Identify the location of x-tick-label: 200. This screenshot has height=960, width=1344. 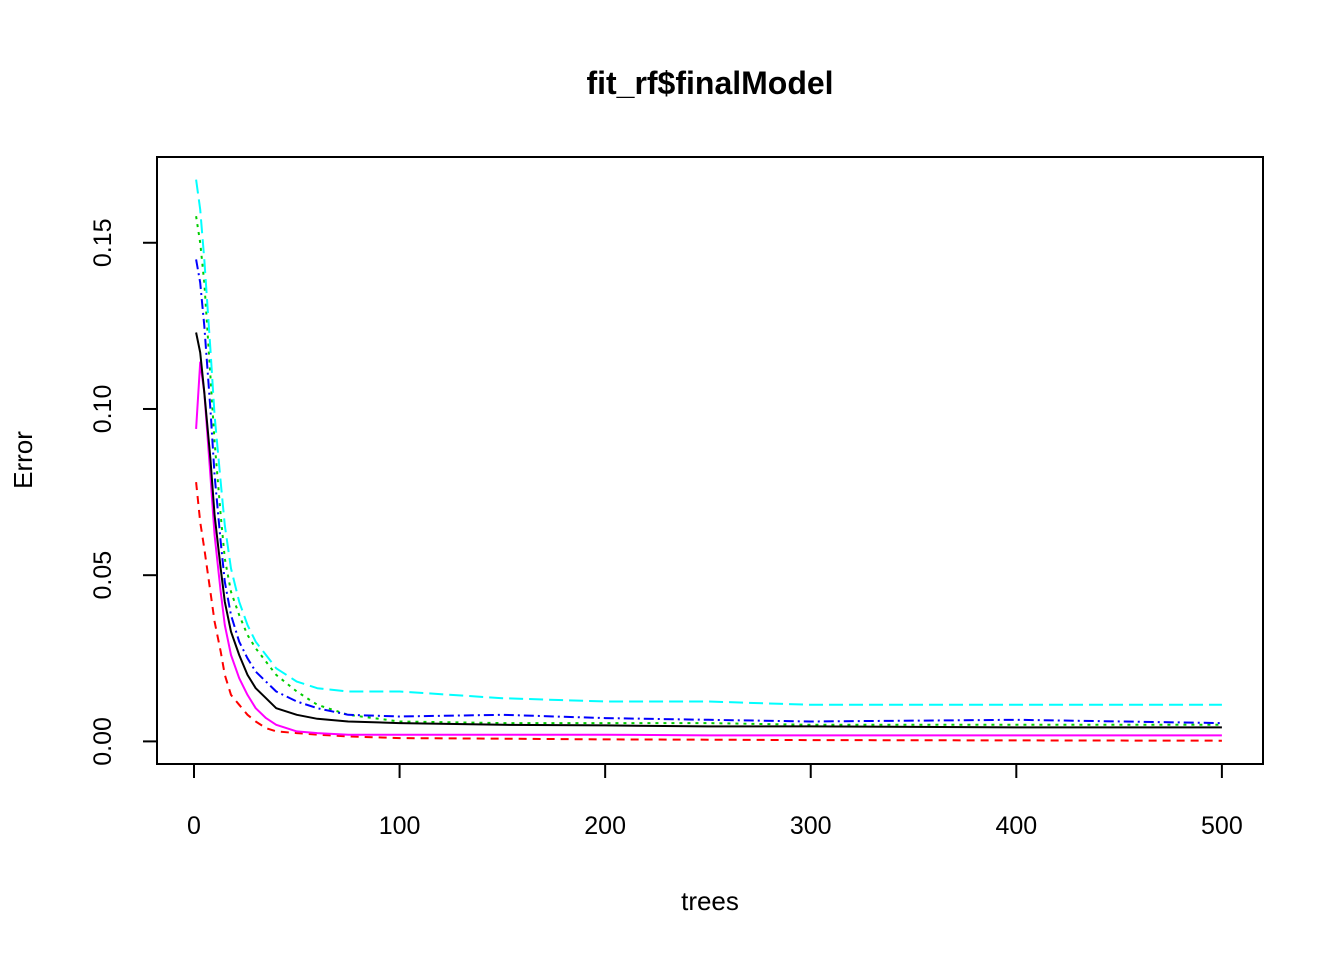
(605, 826).